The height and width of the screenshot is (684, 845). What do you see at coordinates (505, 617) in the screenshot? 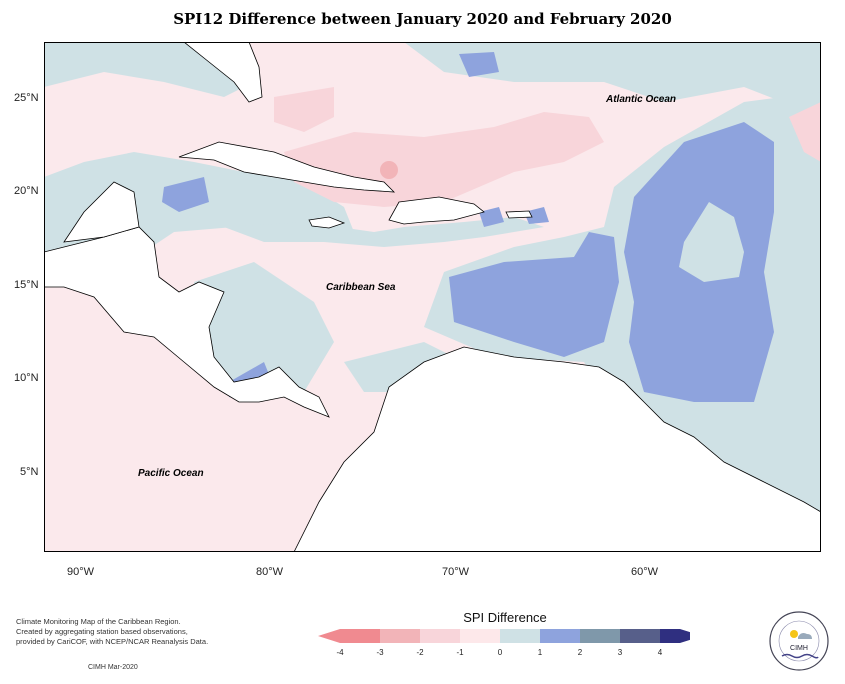
I see `legend-title: SPI Difference` at bounding box center [505, 617].